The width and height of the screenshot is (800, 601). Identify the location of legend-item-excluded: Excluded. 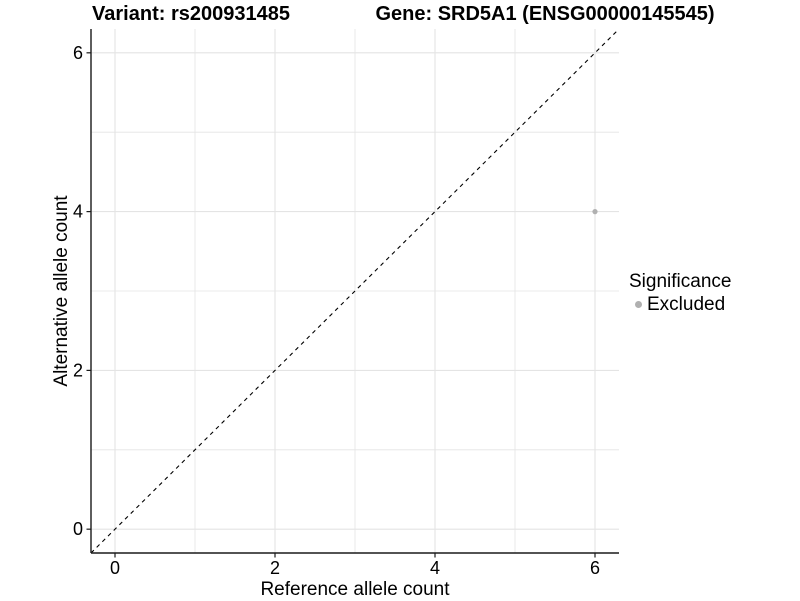
(680, 304).